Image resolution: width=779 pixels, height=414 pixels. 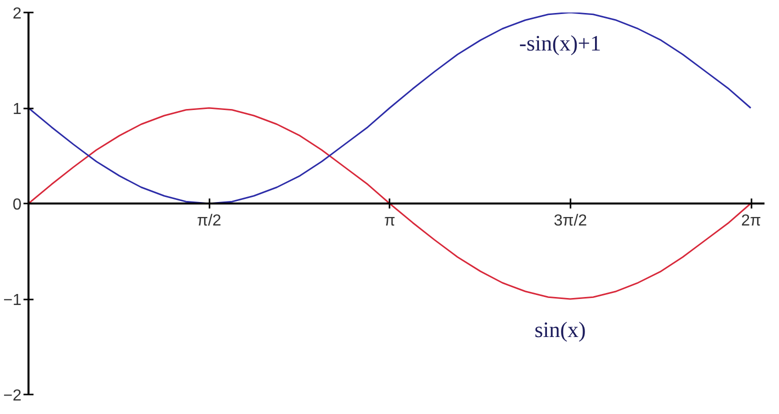 What do you see at coordinates (12, 300) in the screenshot?
I see `y-tick-label: −1` at bounding box center [12, 300].